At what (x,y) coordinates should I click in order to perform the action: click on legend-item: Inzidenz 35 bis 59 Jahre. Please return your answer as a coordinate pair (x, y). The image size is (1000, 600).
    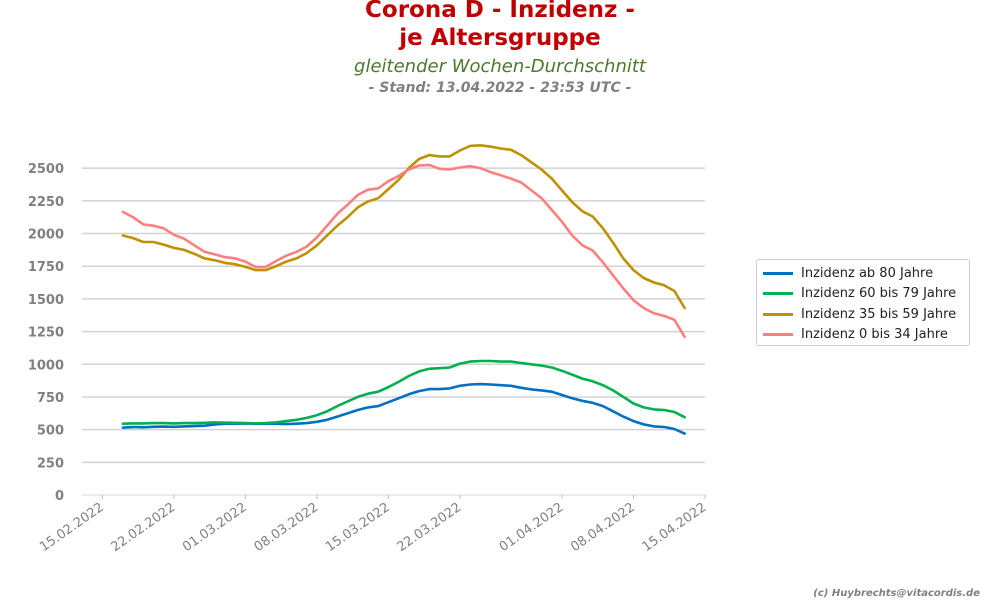
    Looking at the image, I should click on (866, 314).